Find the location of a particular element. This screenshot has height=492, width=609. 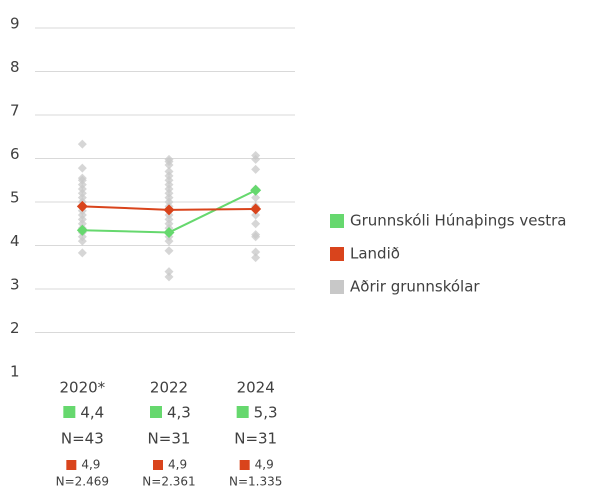

y-tick-label: 2 is located at coordinates (15, 328).